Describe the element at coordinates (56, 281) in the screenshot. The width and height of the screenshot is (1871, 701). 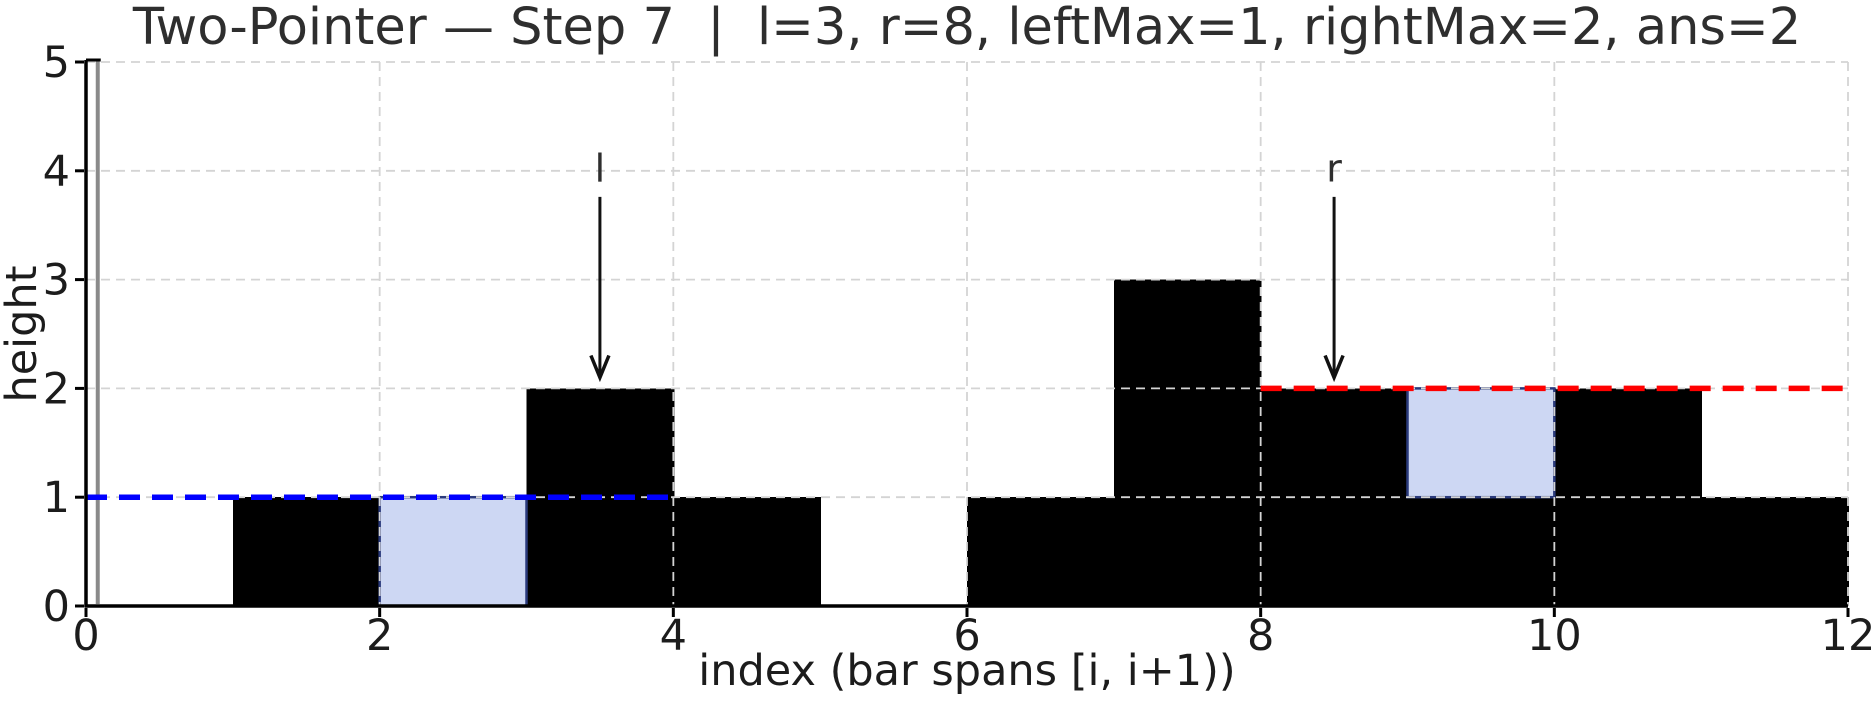
I see `y-tick-label: 3` at that location.